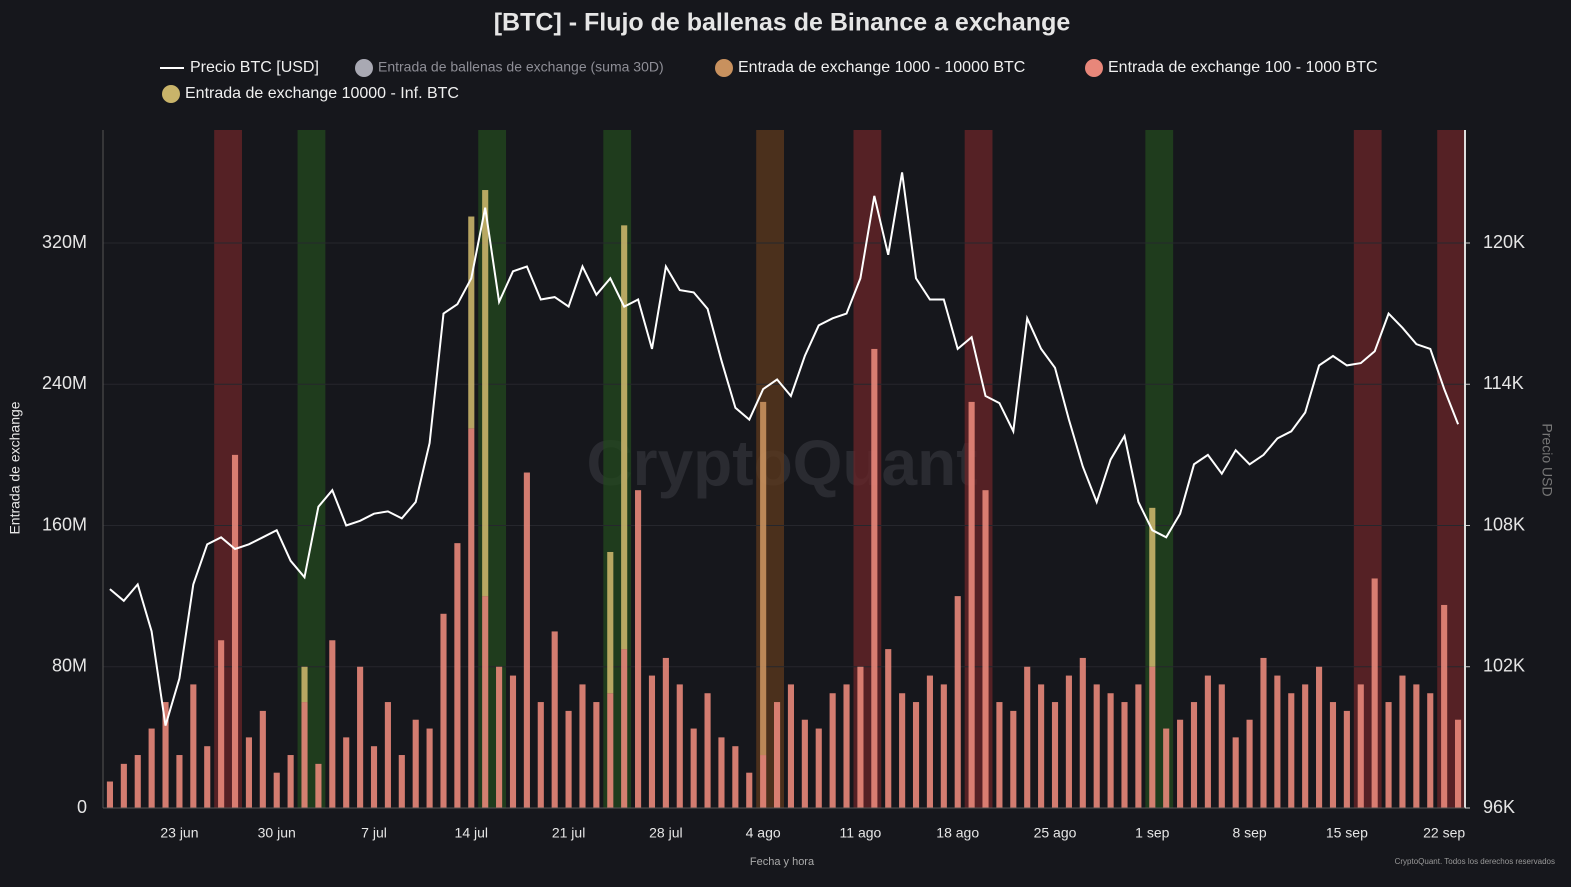  What do you see at coordinates (322, 93) in the screenshot?
I see `legend-label: Entrada de exchange 10000 - Inf. BTC` at bounding box center [322, 93].